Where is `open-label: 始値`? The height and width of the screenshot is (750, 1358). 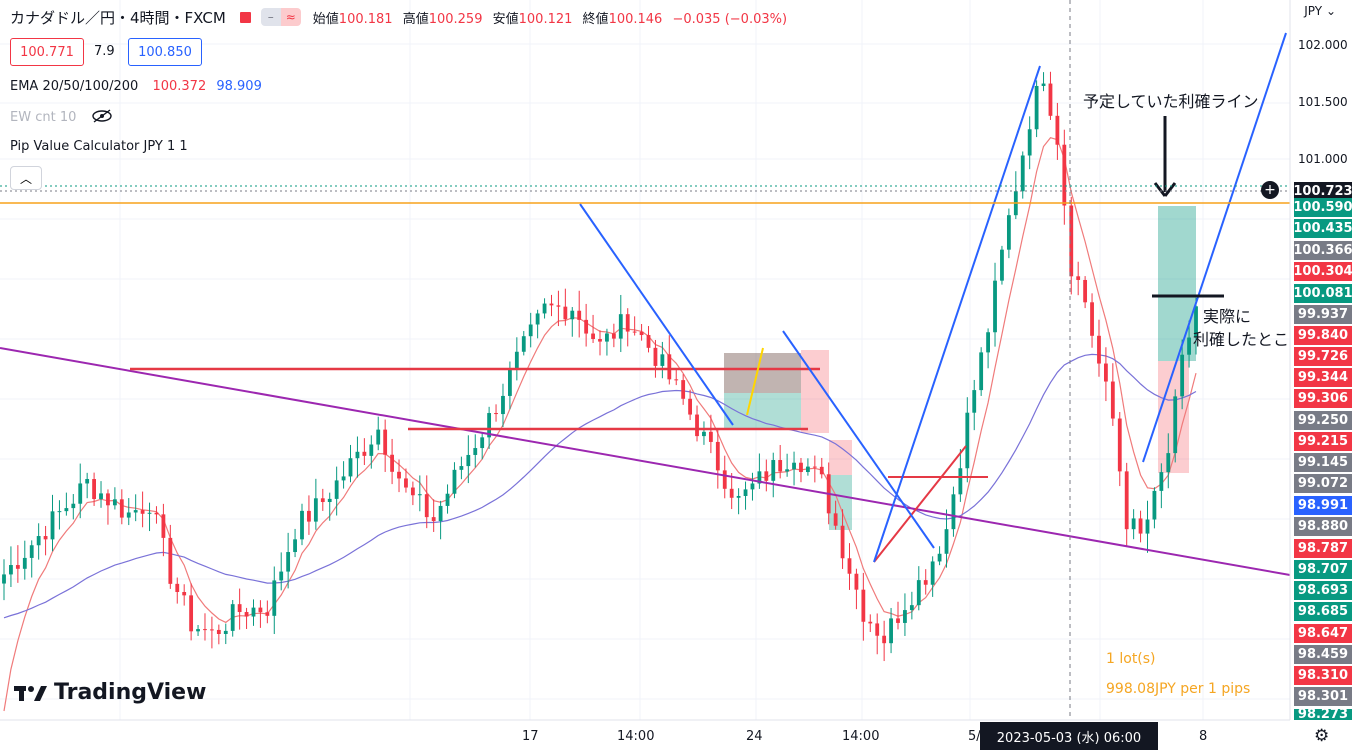
open-label: 始値 is located at coordinates (325, 19).